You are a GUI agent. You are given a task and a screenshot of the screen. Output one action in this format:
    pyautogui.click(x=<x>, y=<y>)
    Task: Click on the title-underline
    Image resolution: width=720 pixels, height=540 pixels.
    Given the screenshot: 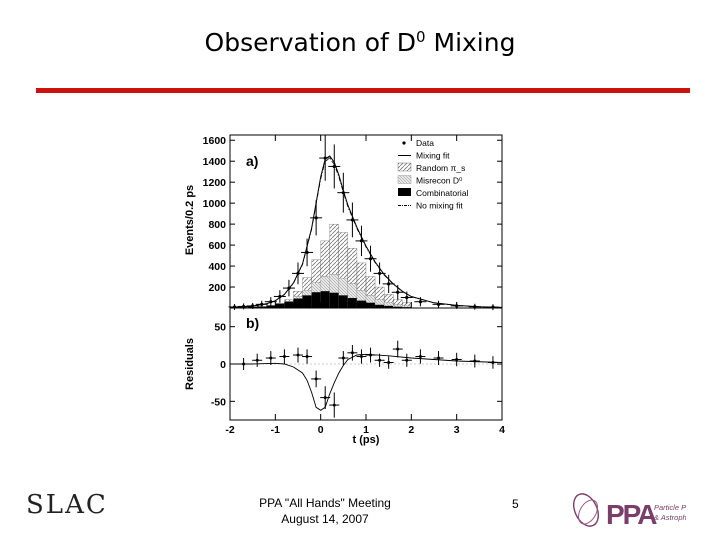 What is the action you would take?
    pyautogui.click(x=363, y=90)
    